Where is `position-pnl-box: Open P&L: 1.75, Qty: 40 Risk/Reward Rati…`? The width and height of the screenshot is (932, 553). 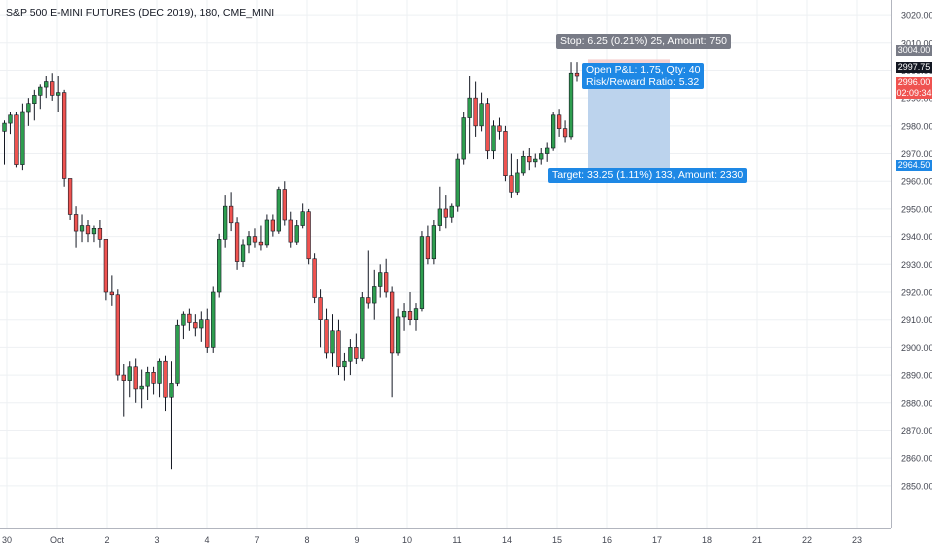 position-pnl-box: Open P&L: 1.75, Qty: 40 Risk/Reward Rati… is located at coordinates (643, 76).